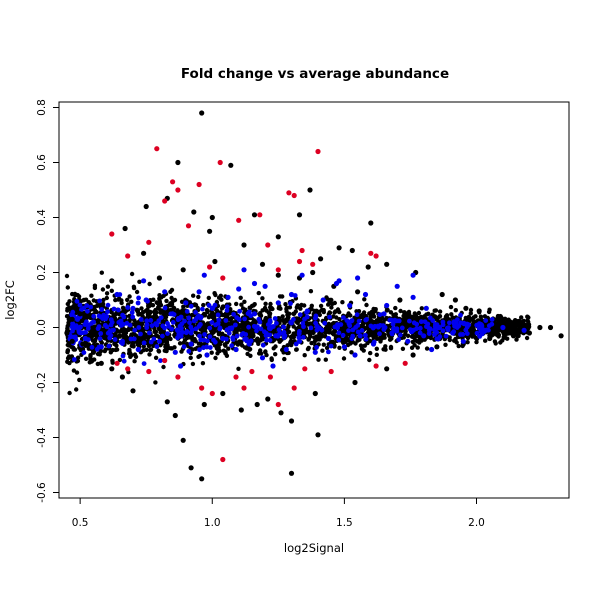 The width and height of the screenshot is (600, 600). I want to click on x-tick-label: 1.0, so click(212, 523).